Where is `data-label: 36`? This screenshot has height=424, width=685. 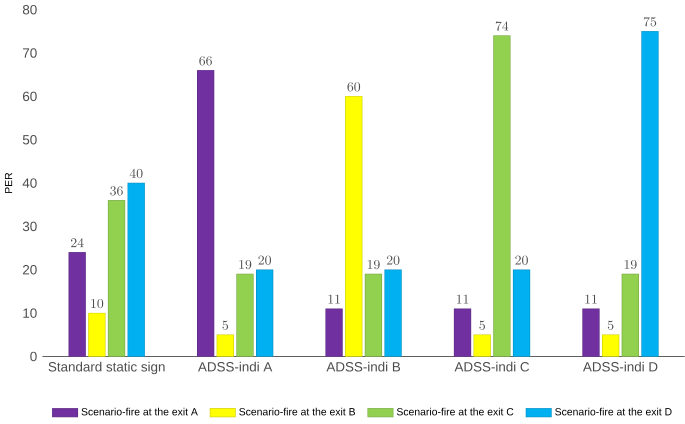 data-label: 36 is located at coordinates (116, 191).